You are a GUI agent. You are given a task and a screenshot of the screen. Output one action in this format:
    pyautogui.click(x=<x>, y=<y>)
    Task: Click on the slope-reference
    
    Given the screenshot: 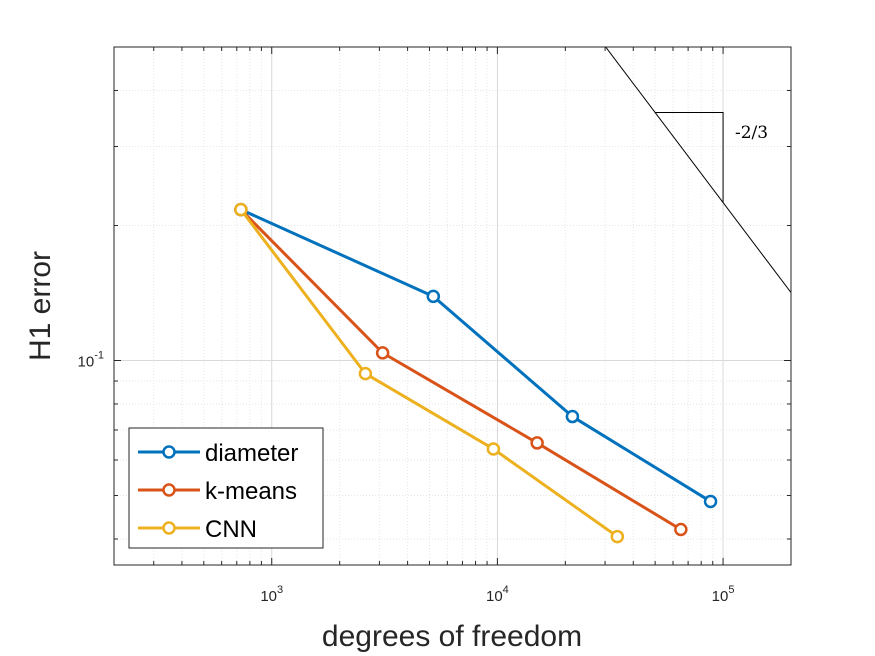 What is the action you would take?
    pyautogui.click(x=698, y=170)
    